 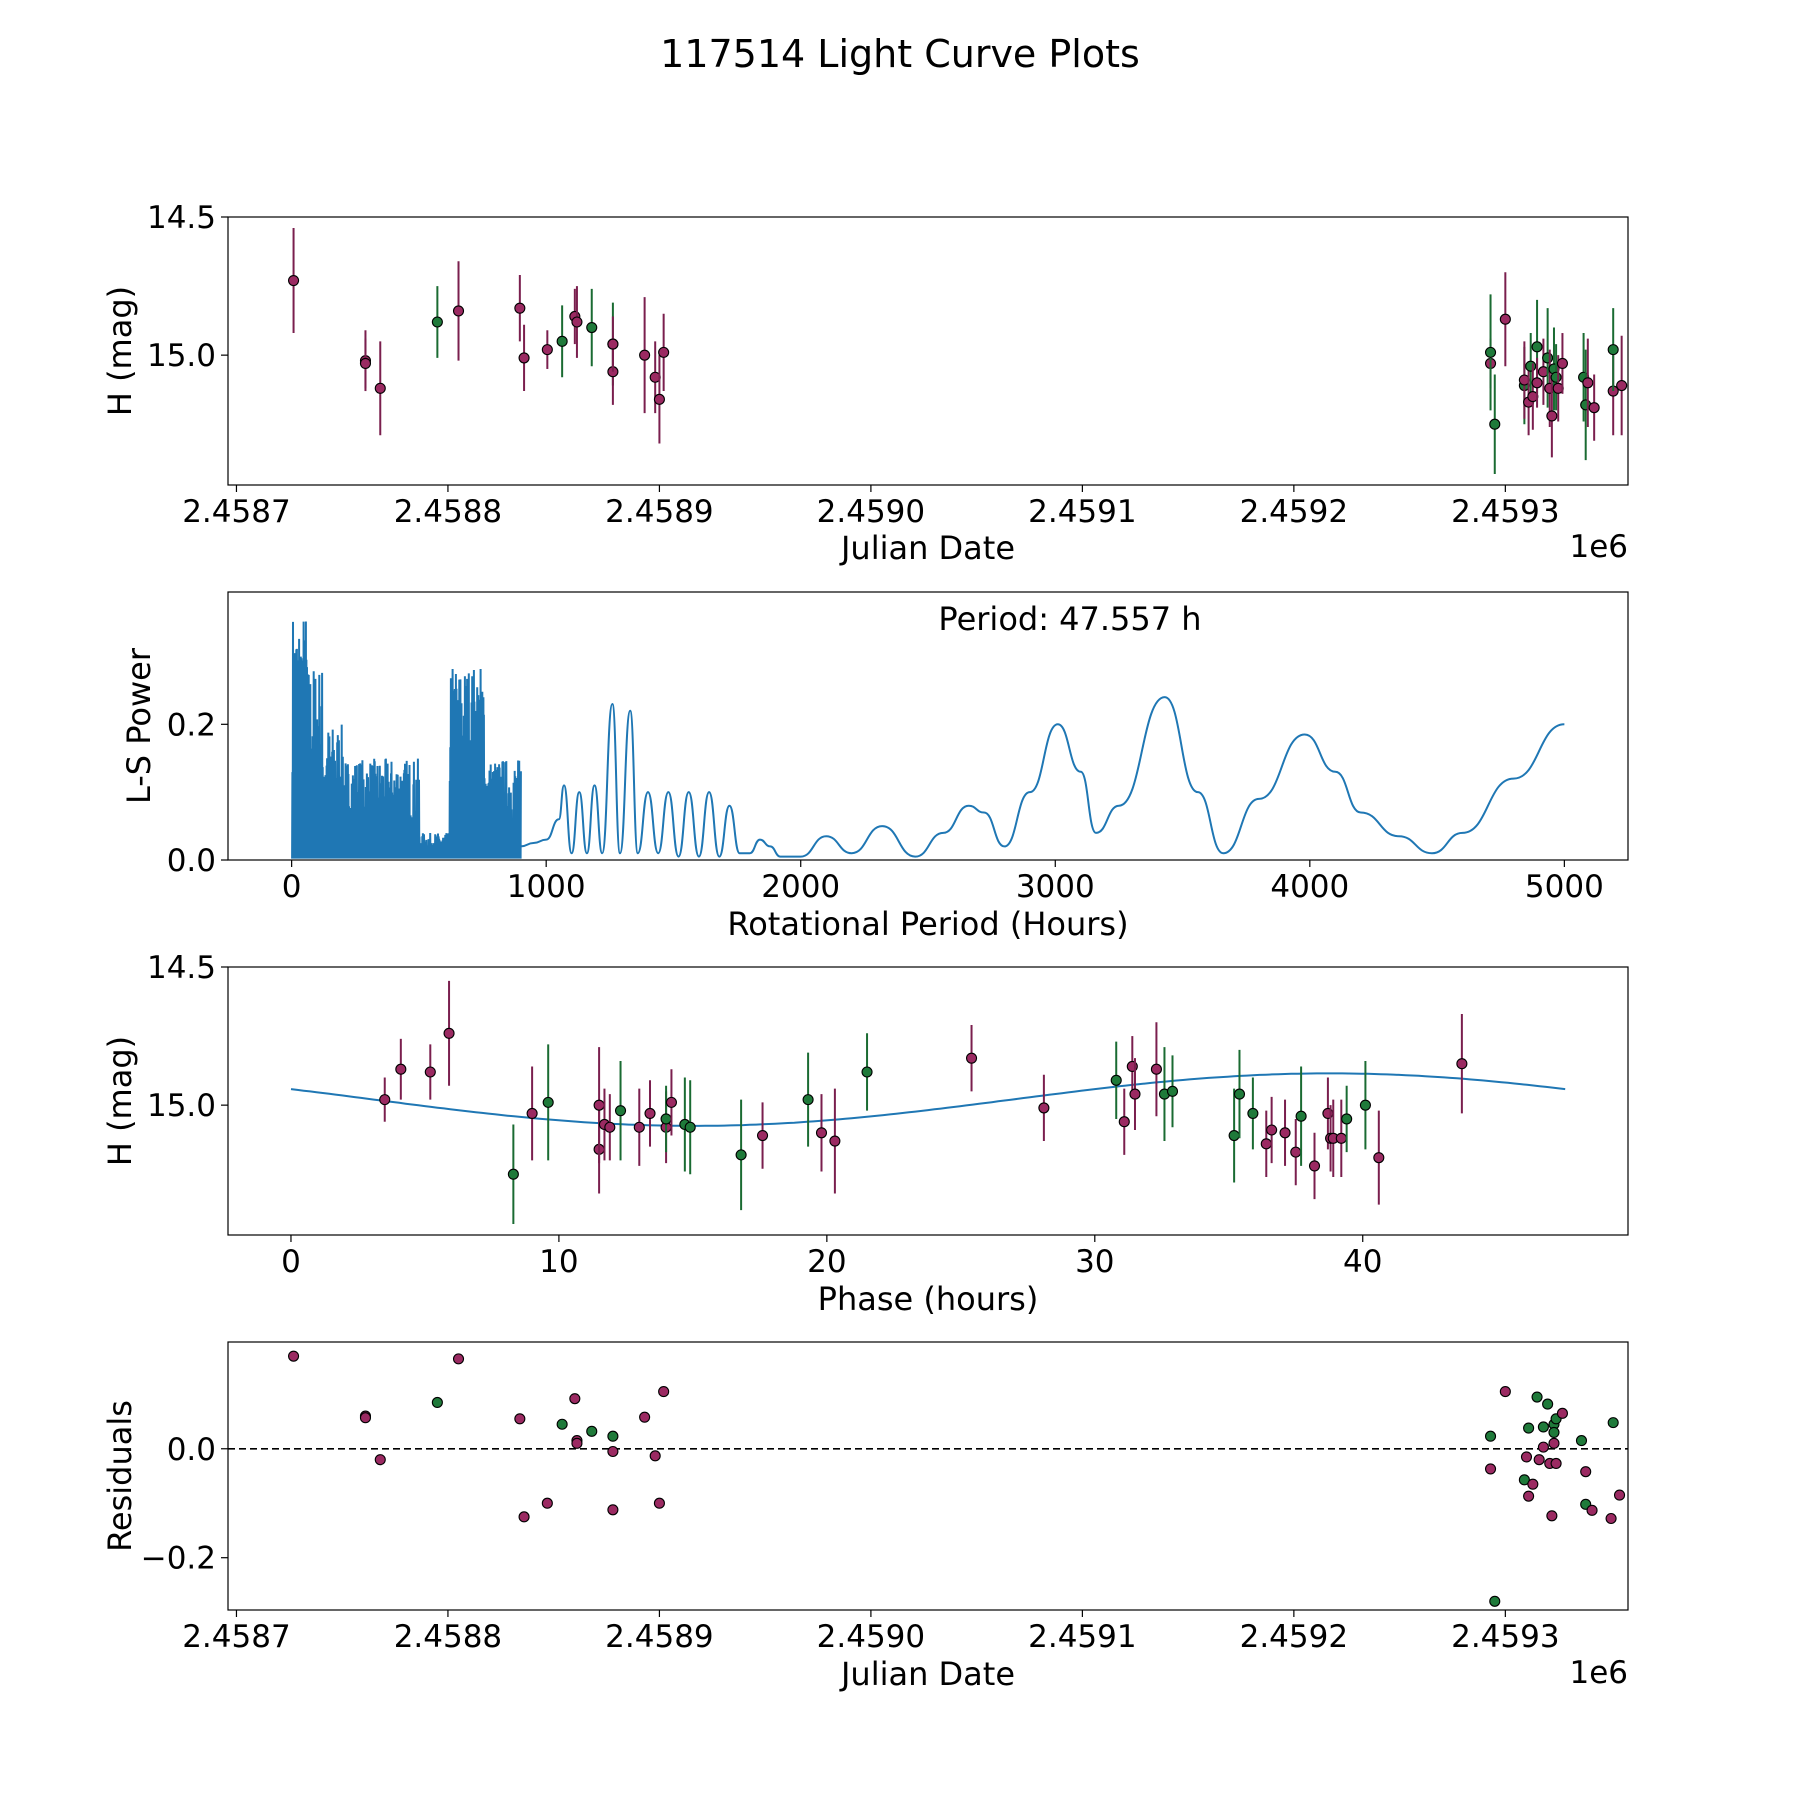 I want to click on lightcurve-xtick-label: 2.4587, so click(x=236, y=512).